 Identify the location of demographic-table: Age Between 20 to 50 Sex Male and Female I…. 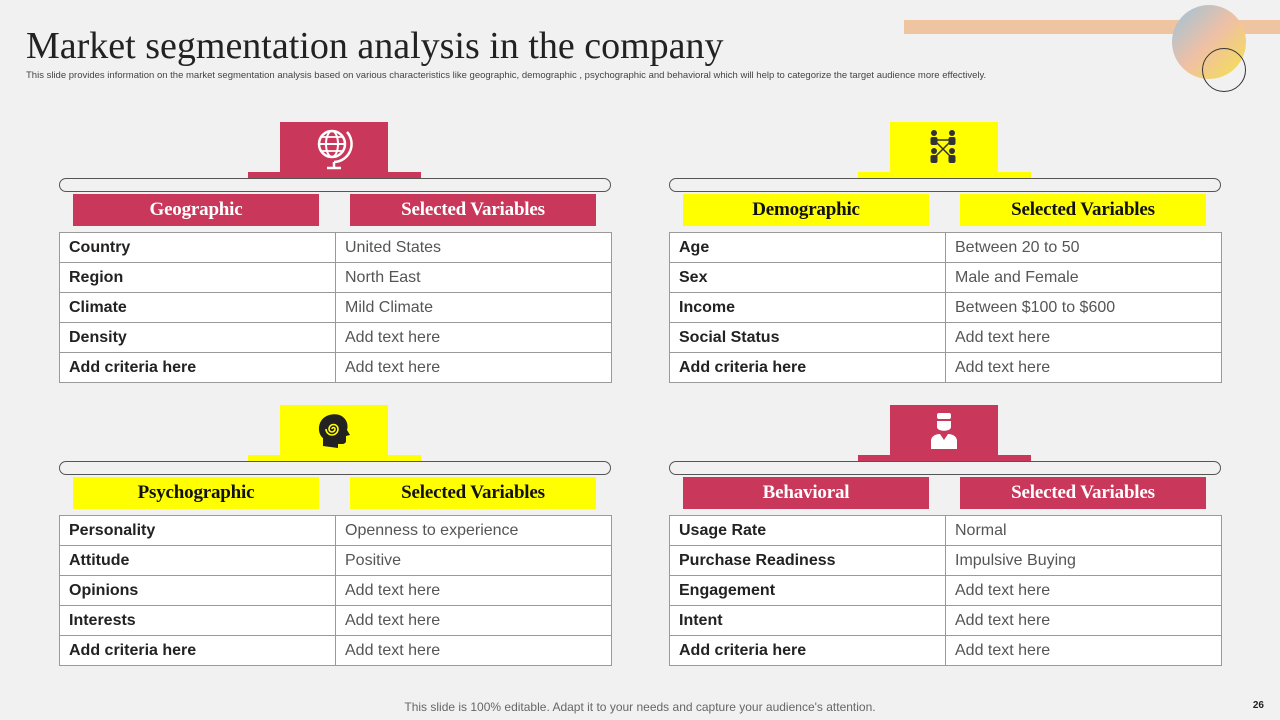
(945, 307).